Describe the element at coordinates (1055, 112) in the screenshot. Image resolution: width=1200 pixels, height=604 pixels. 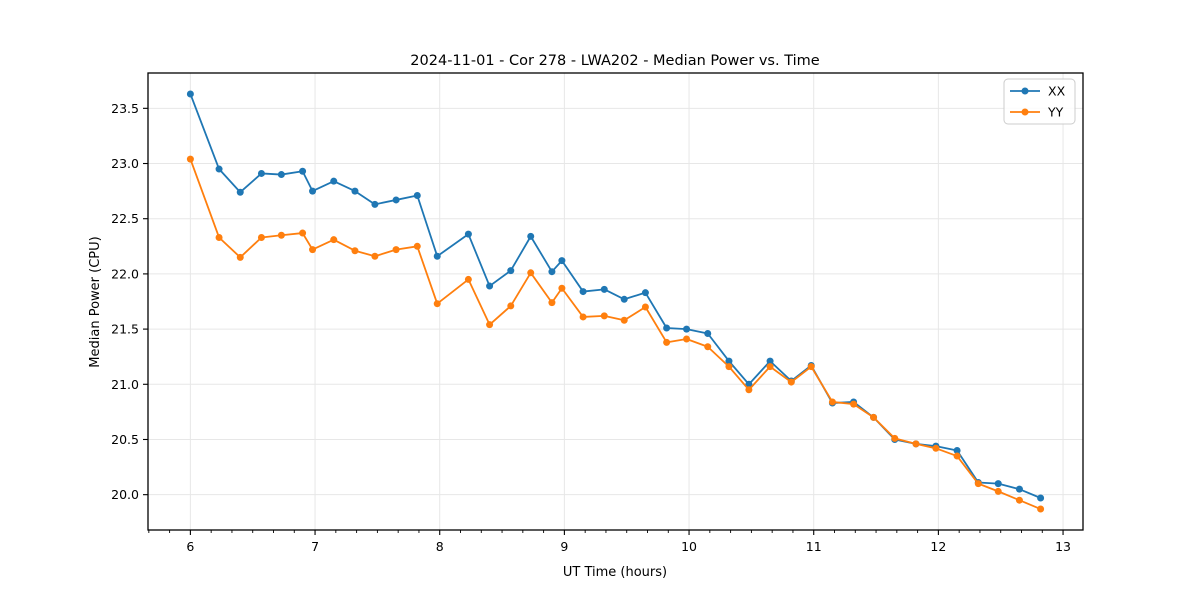
I see `legend-entry-label: YY` at that location.